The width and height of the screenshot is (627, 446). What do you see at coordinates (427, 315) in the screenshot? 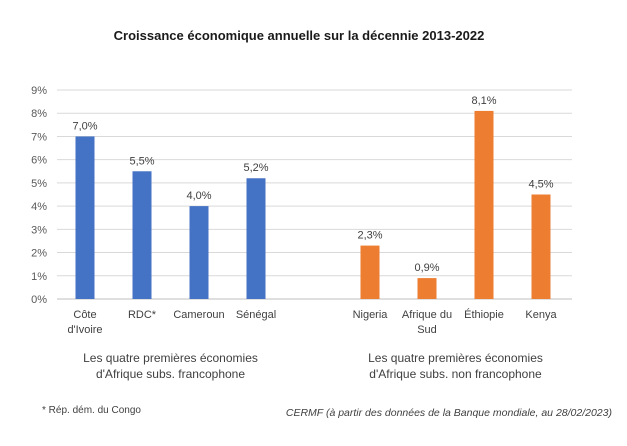
I see `category-label: Afrique du` at bounding box center [427, 315].